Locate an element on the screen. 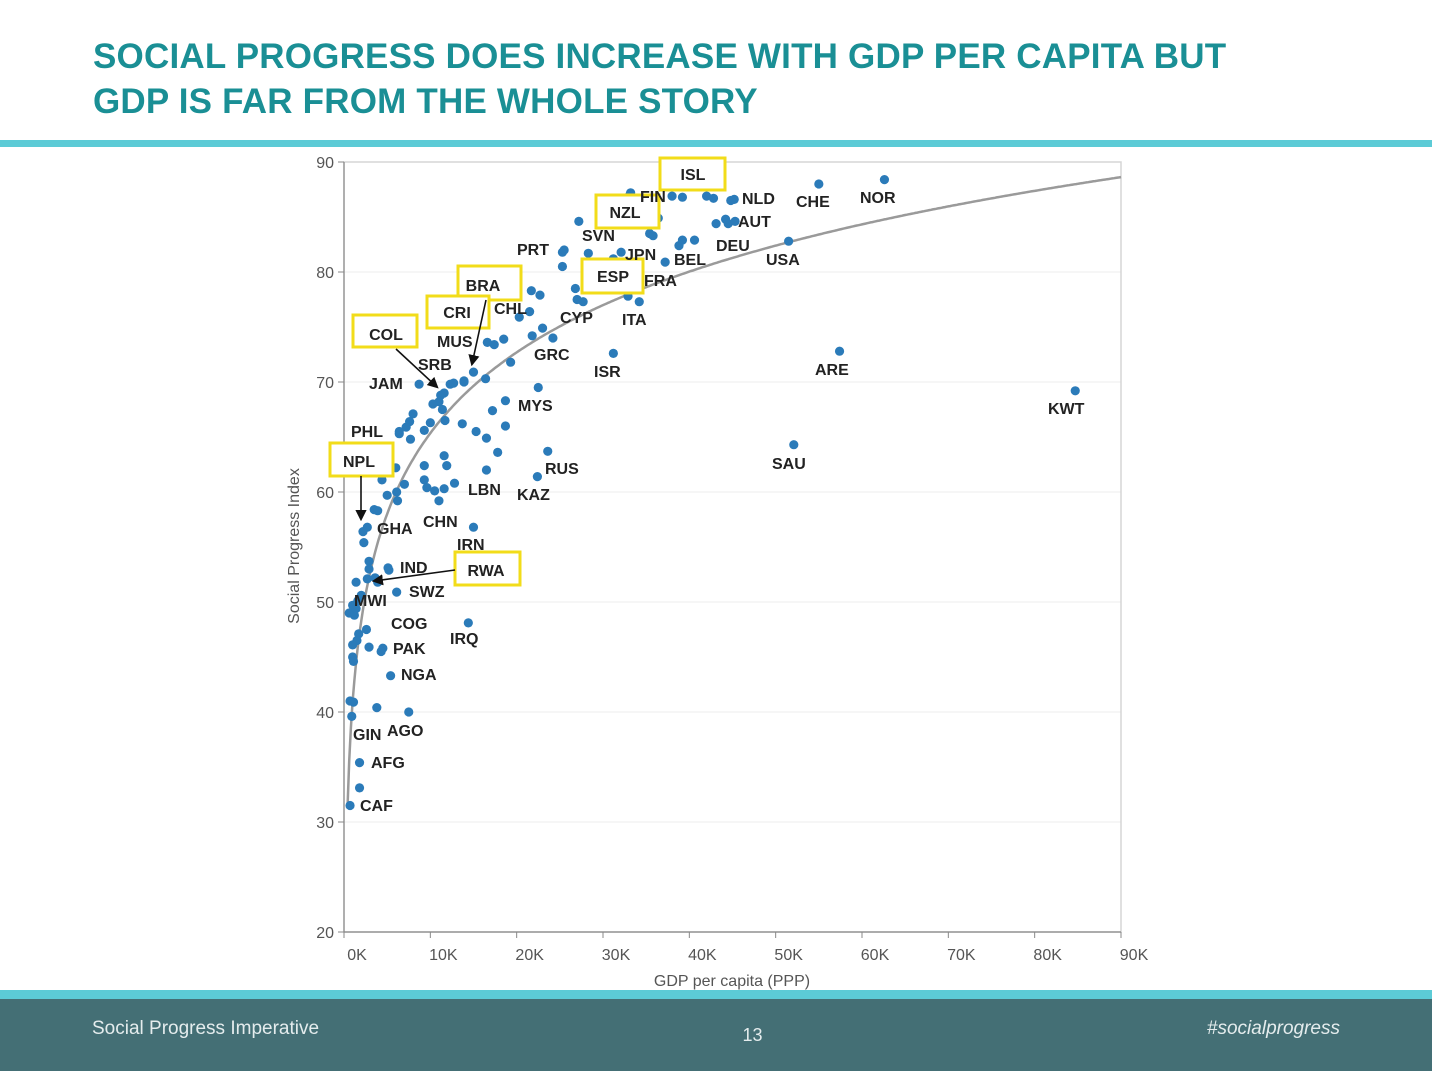 Image resolution: width=1432 pixels, height=1071 pixels. country-point-irn is located at coordinates (473, 527).